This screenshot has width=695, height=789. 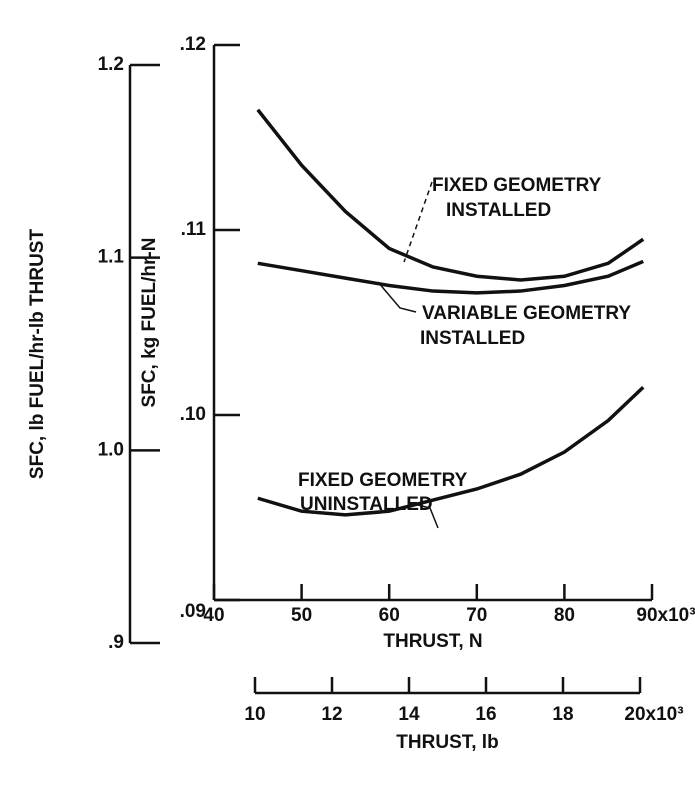 I want to click on x2-tick-label: 14, so click(x=409, y=714).